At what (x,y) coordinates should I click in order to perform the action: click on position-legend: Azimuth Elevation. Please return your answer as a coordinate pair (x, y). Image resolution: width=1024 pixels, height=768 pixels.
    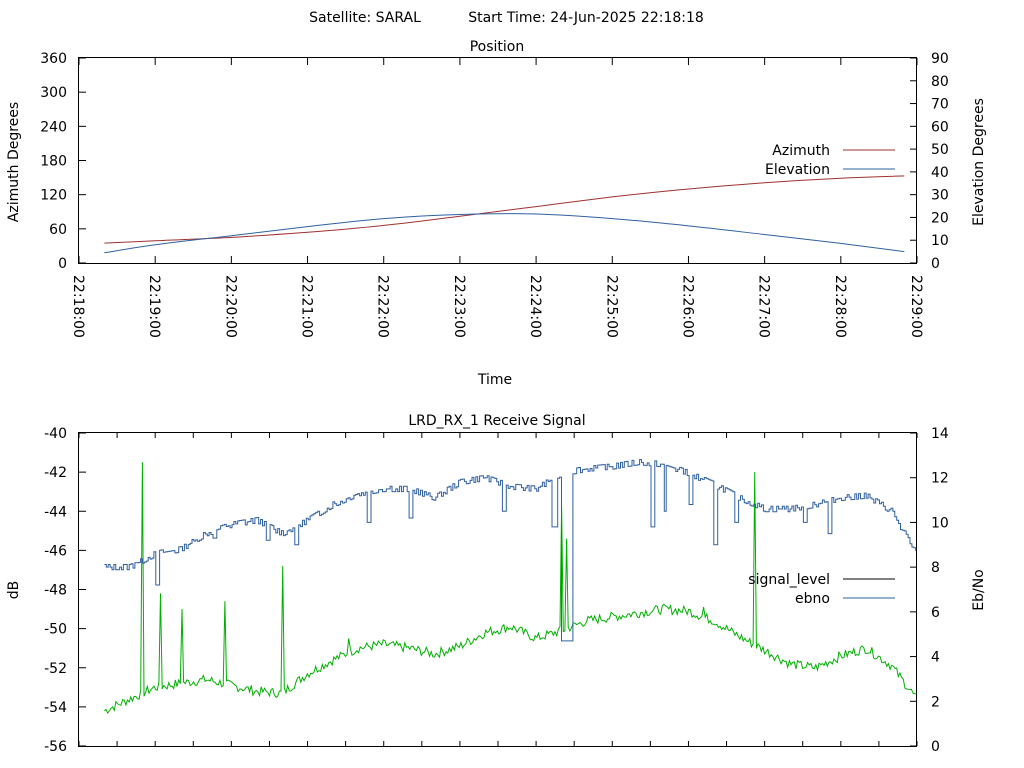
    Looking at the image, I should click on (830, 160).